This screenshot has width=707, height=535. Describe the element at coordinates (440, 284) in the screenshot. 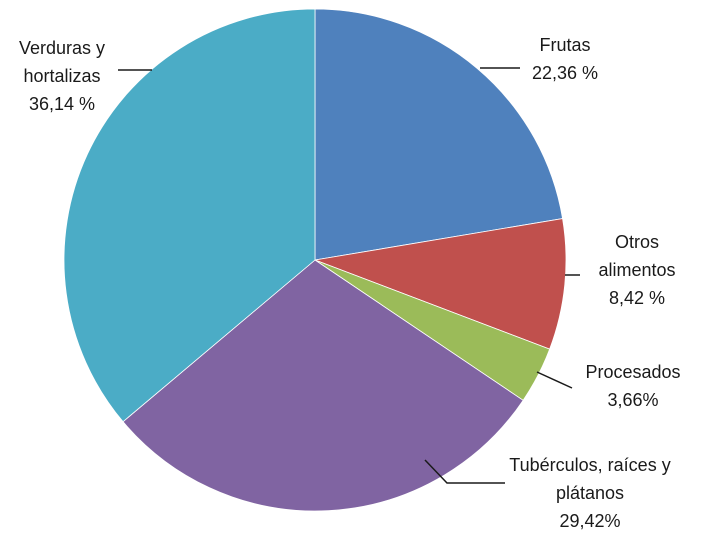

I see `pie-slice` at that location.